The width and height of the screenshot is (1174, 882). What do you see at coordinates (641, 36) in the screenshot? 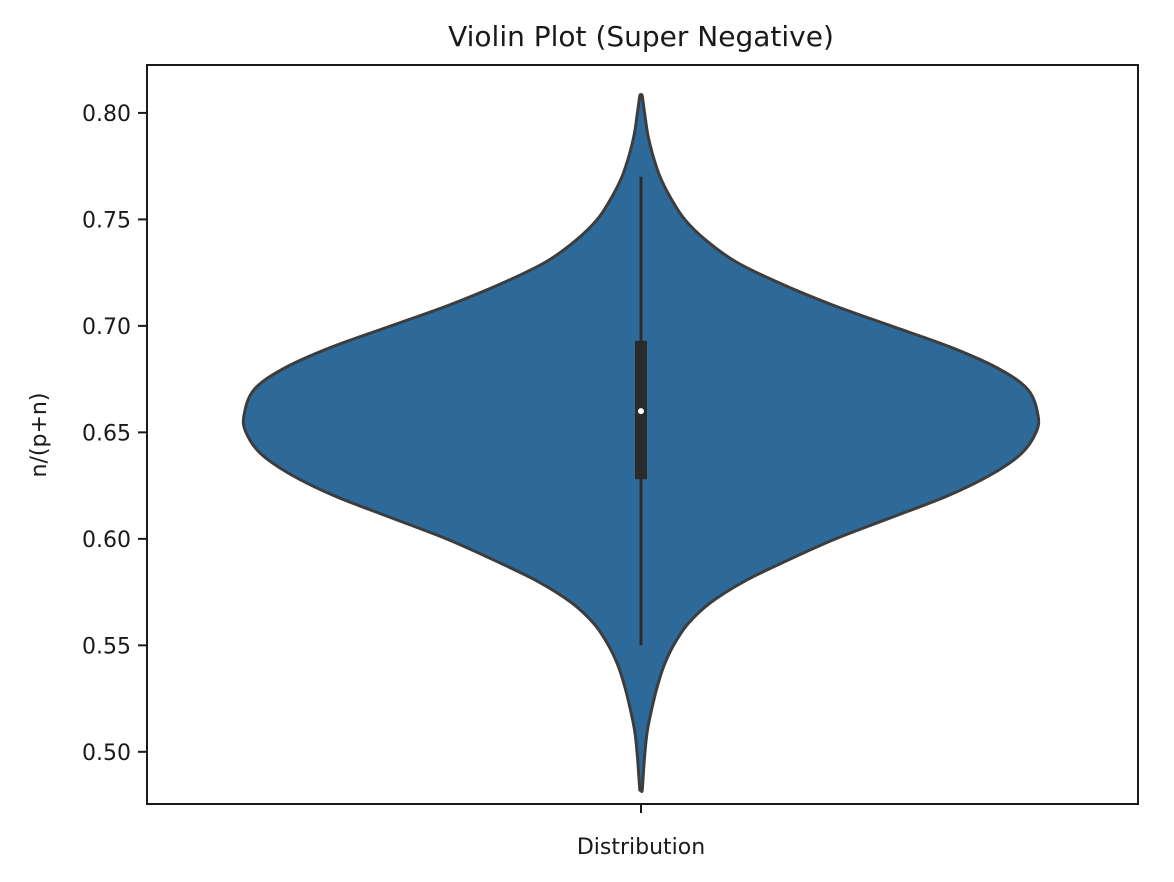
I see `chart-title: Violin Plot (Super Negative)` at bounding box center [641, 36].